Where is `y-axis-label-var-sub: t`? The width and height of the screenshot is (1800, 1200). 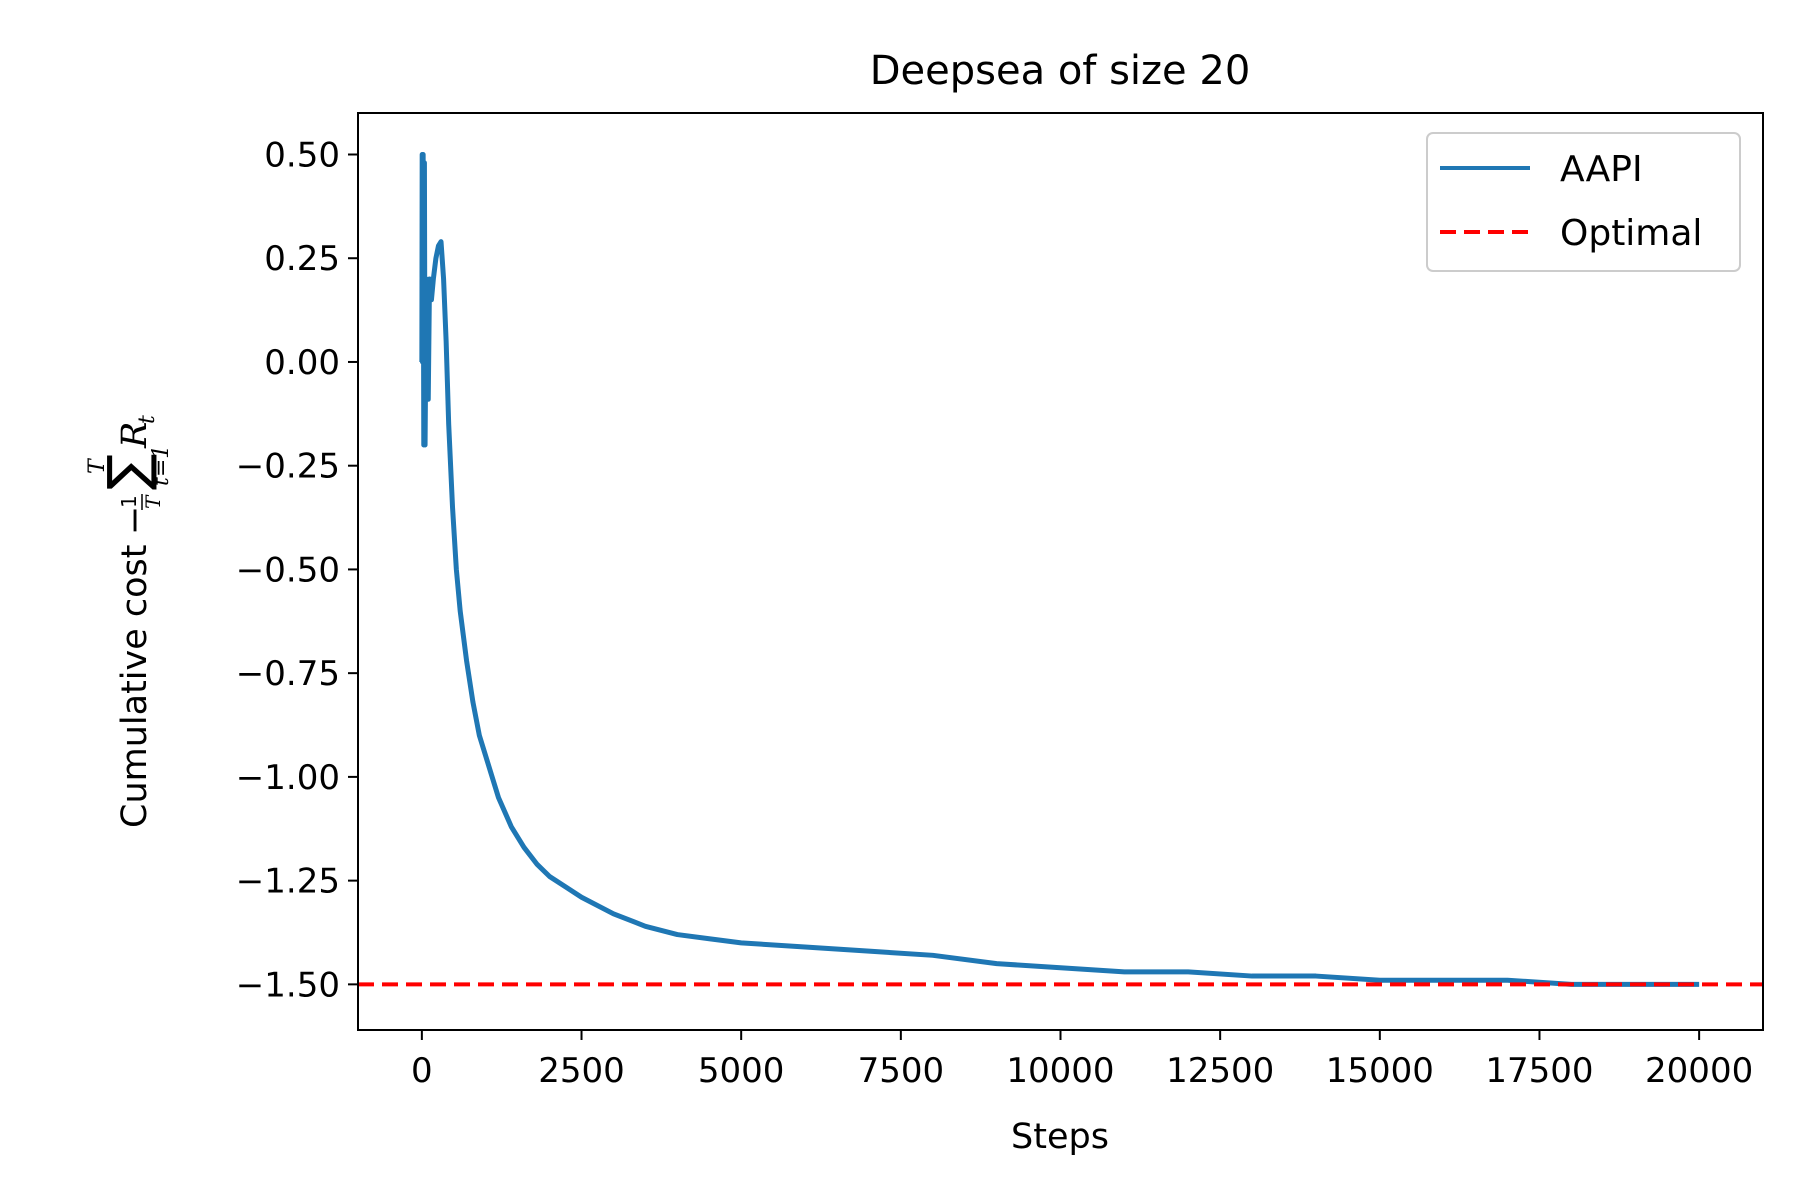
y-axis-label-var-sub: t is located at coordinates (147, 419).